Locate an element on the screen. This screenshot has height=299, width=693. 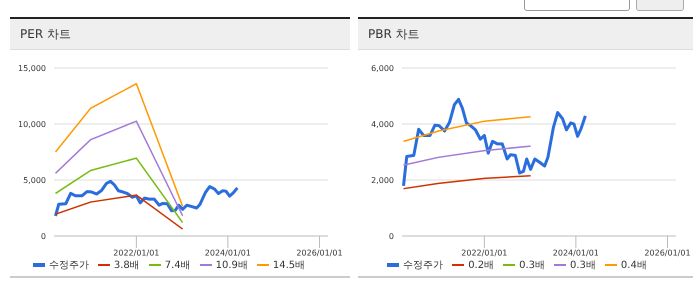
legend-label: 14.5배 is located at coordinates (289, 265).